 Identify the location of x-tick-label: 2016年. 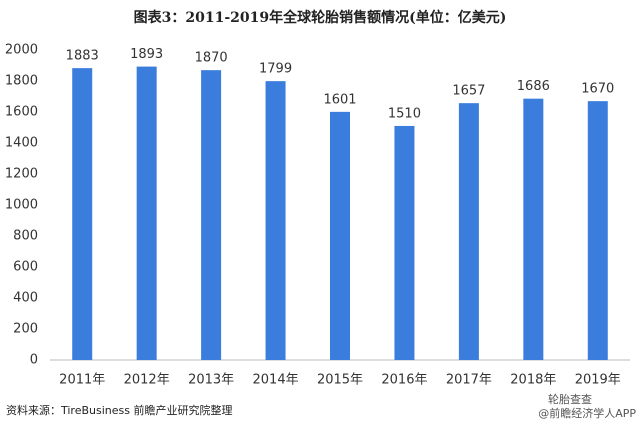
(404, 380).